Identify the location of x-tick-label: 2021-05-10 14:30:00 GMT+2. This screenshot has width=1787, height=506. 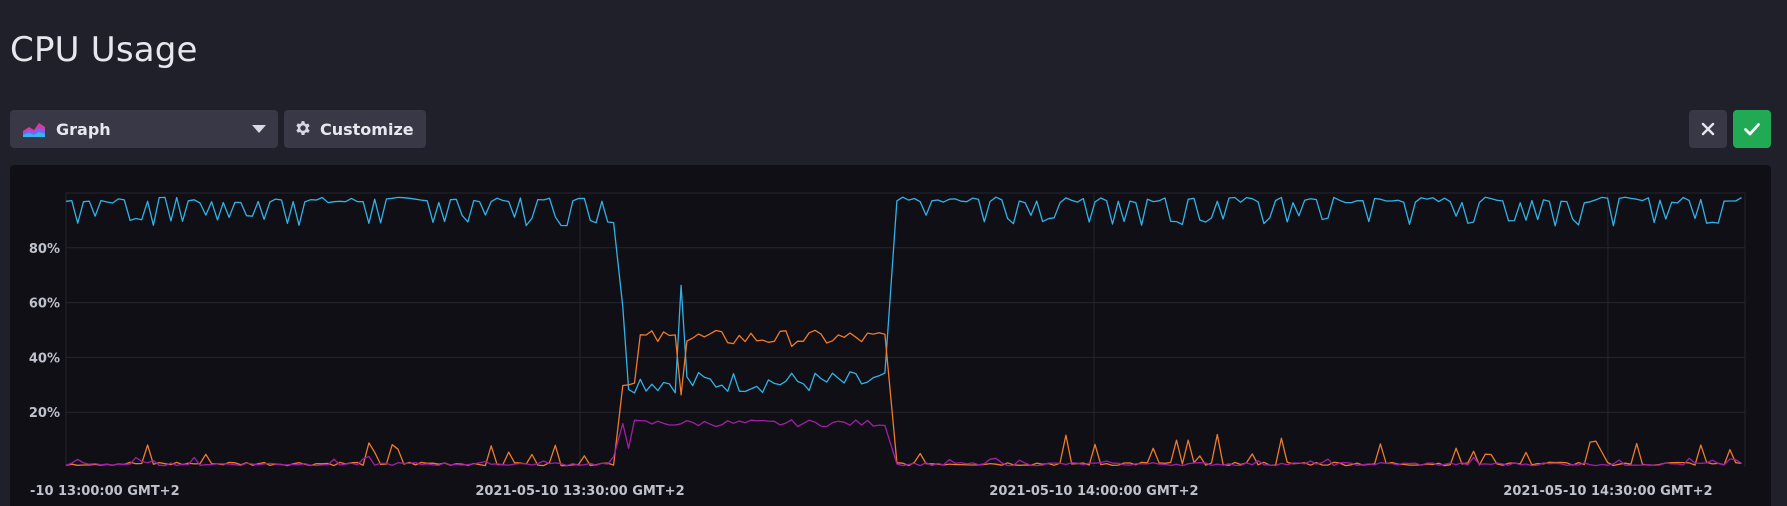
(1607, 491).